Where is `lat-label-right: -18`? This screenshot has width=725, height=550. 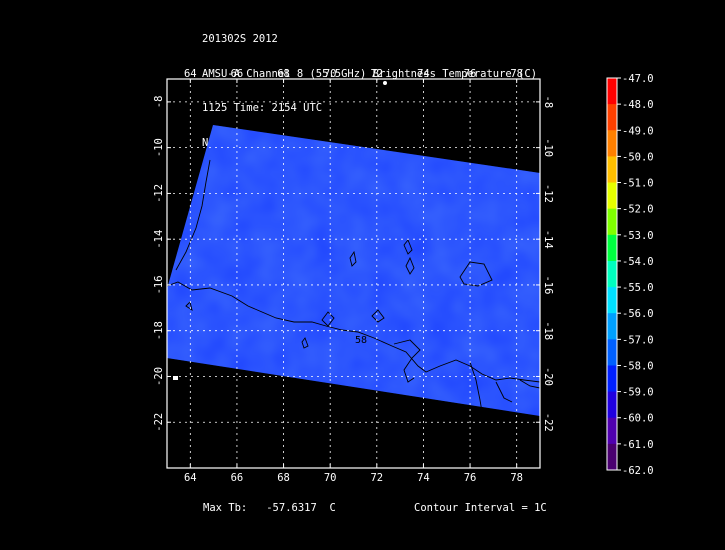
lat-label-right: -18 is located at coordinates (548, 330).